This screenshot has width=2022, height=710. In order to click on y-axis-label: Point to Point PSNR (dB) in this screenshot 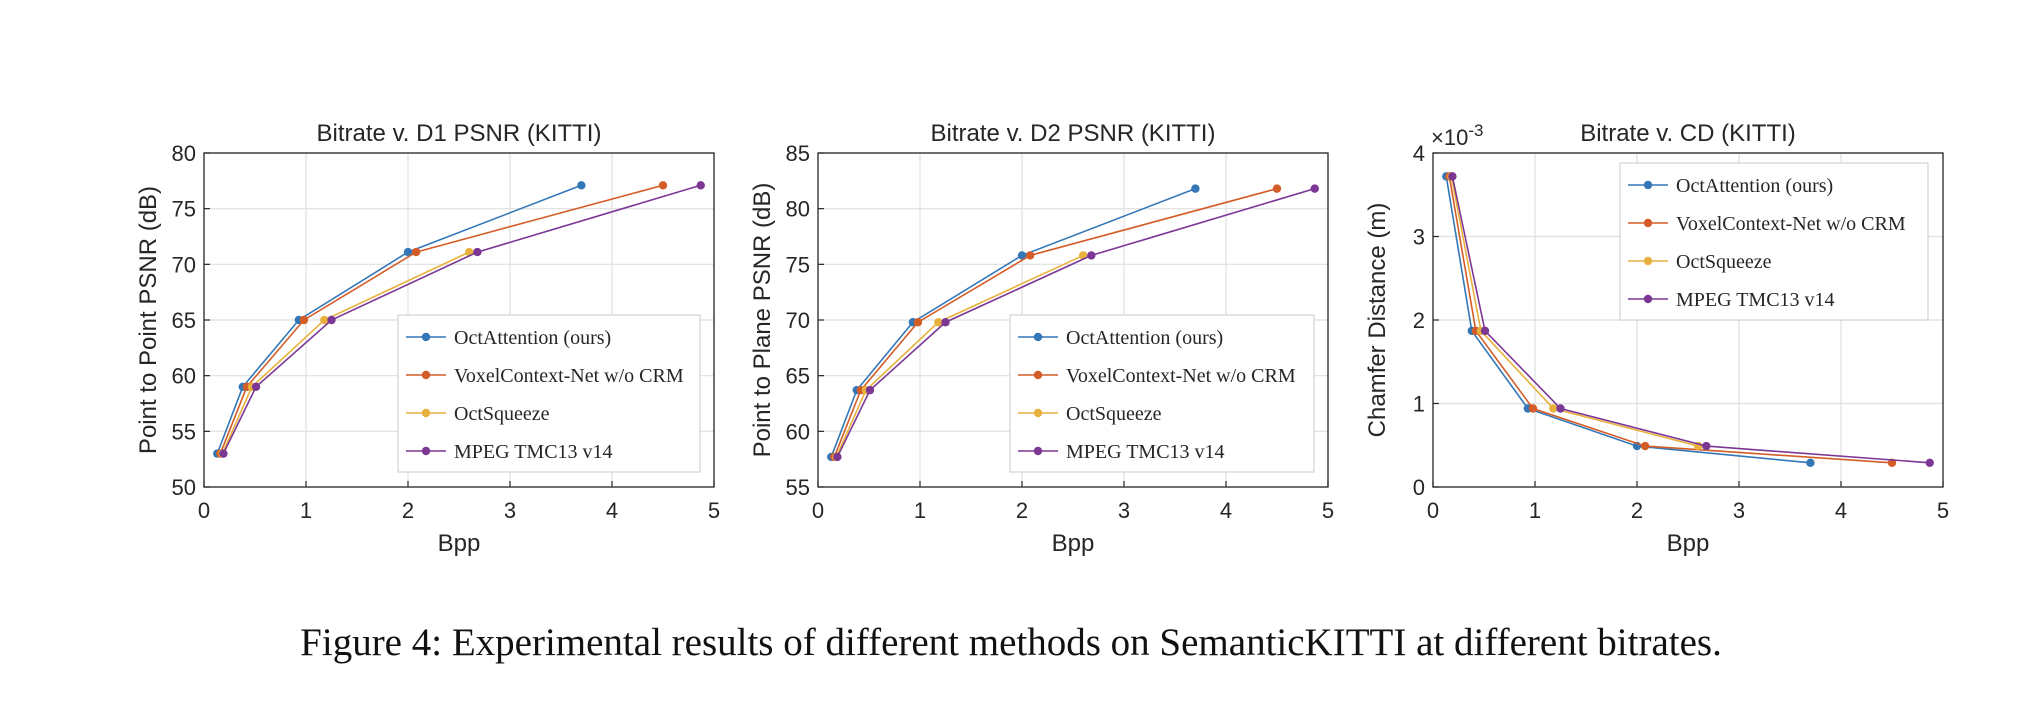, I will do `click(148, 320)`.